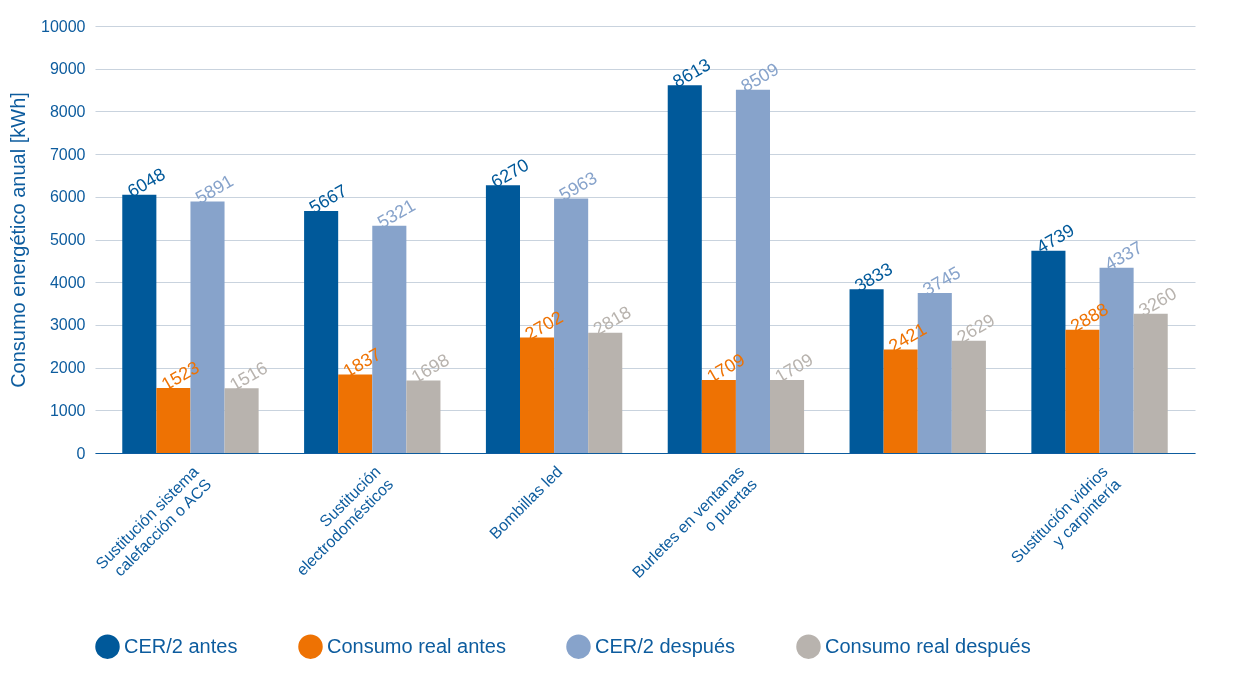 The image size is (1246, 695). What do you see at coordinates (416, 645) in the screenshot?
I see `legend-label: Consumo real antes` at bounding box center [416, 645].